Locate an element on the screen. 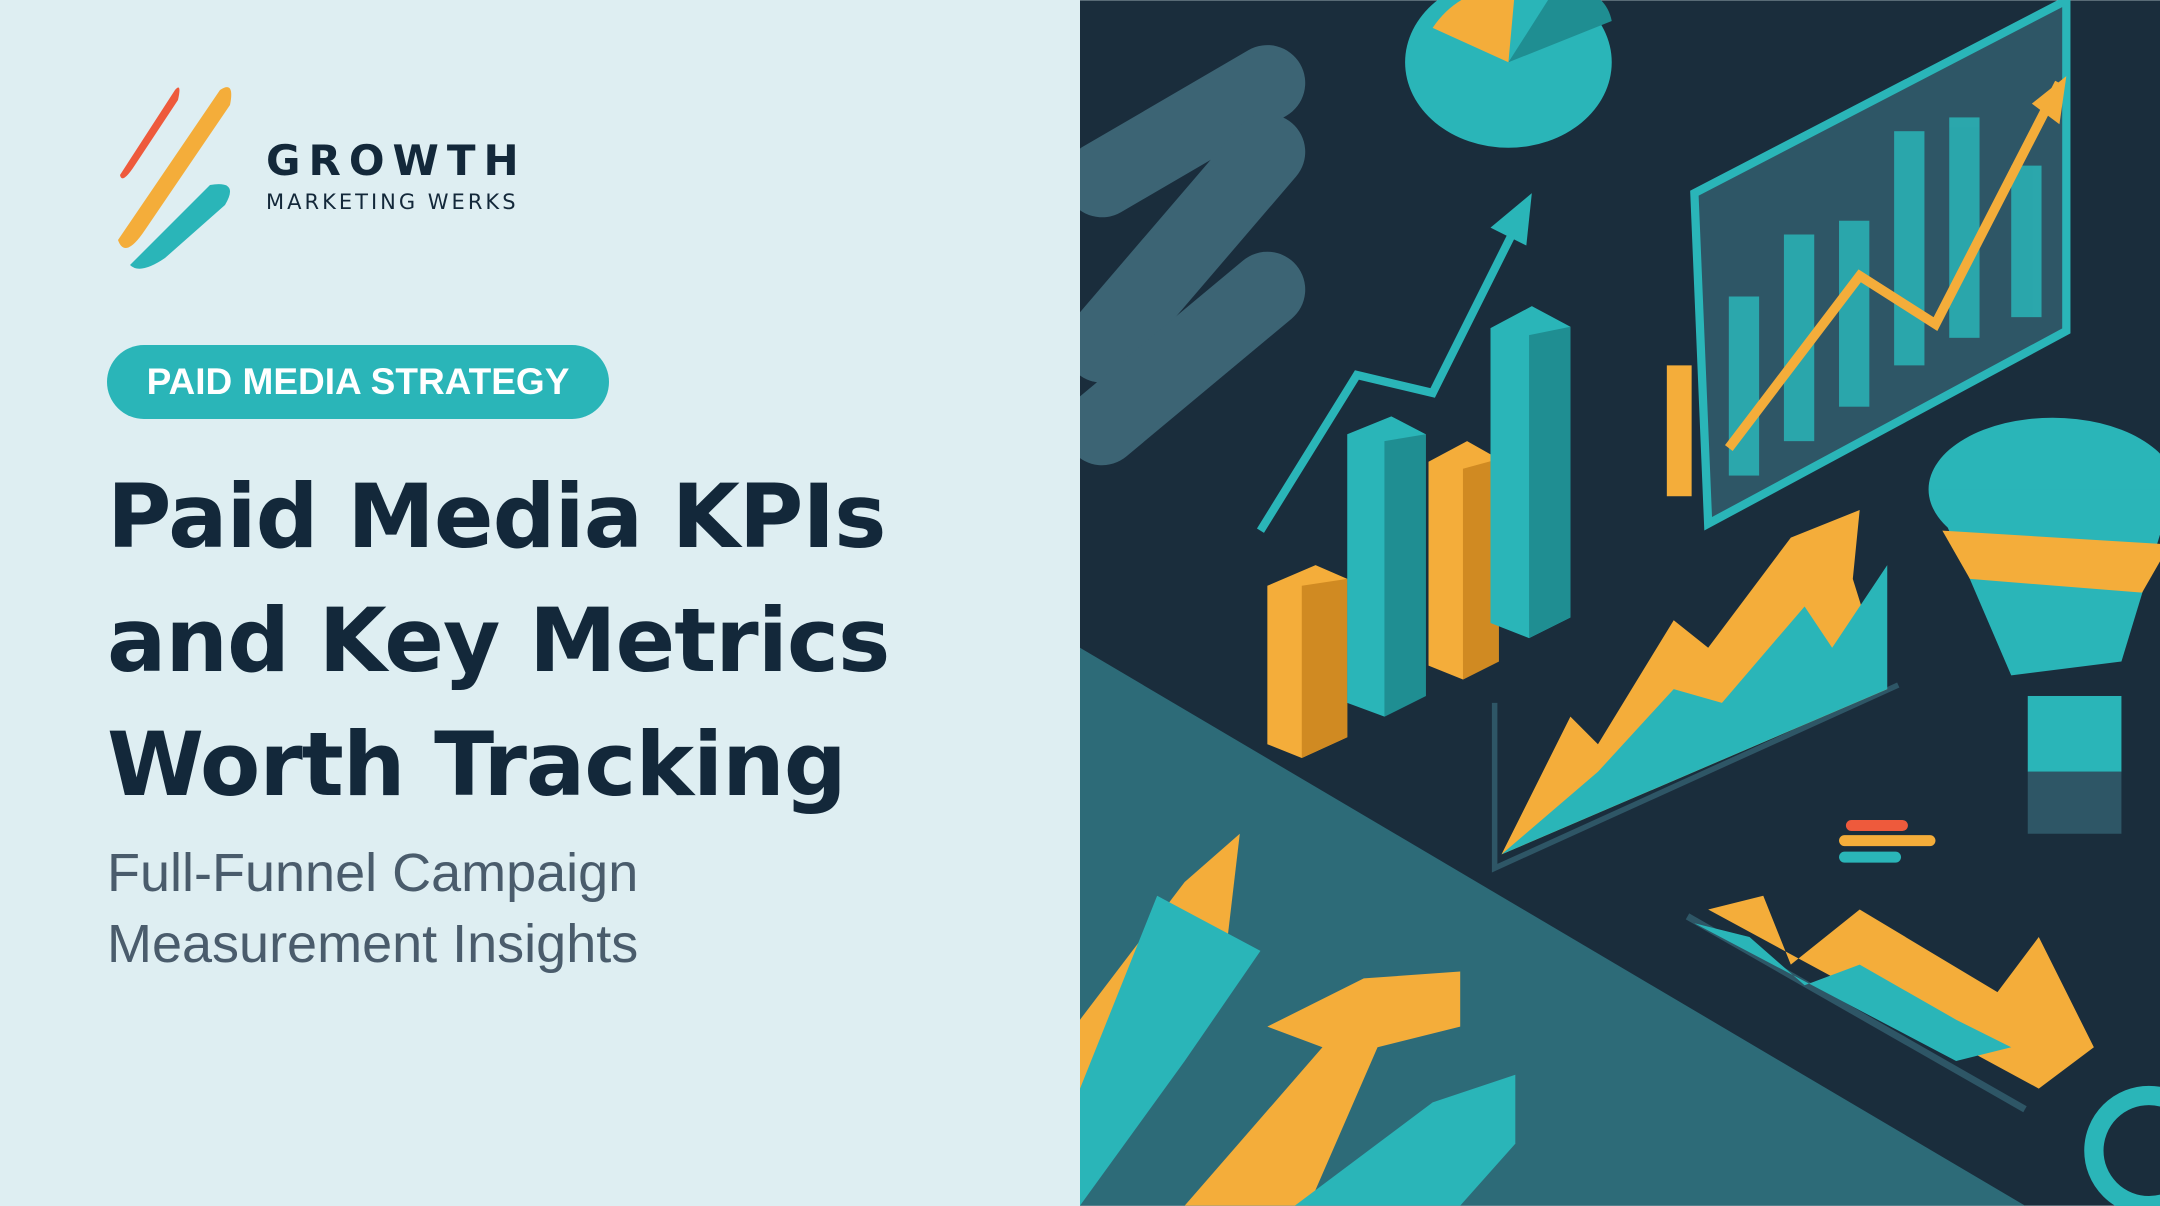  brand-tagline: MARKETING WERKS is located at coordinates (392, 202).